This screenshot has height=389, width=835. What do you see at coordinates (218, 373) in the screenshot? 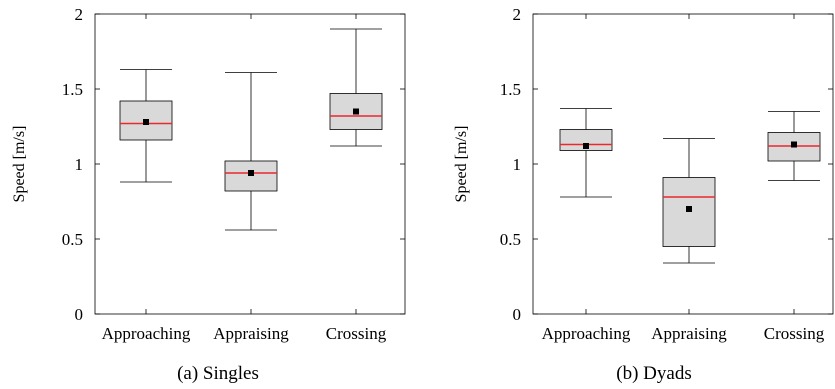
I see `panel-caption: (a) Singles` at bounding box center [218, 373].